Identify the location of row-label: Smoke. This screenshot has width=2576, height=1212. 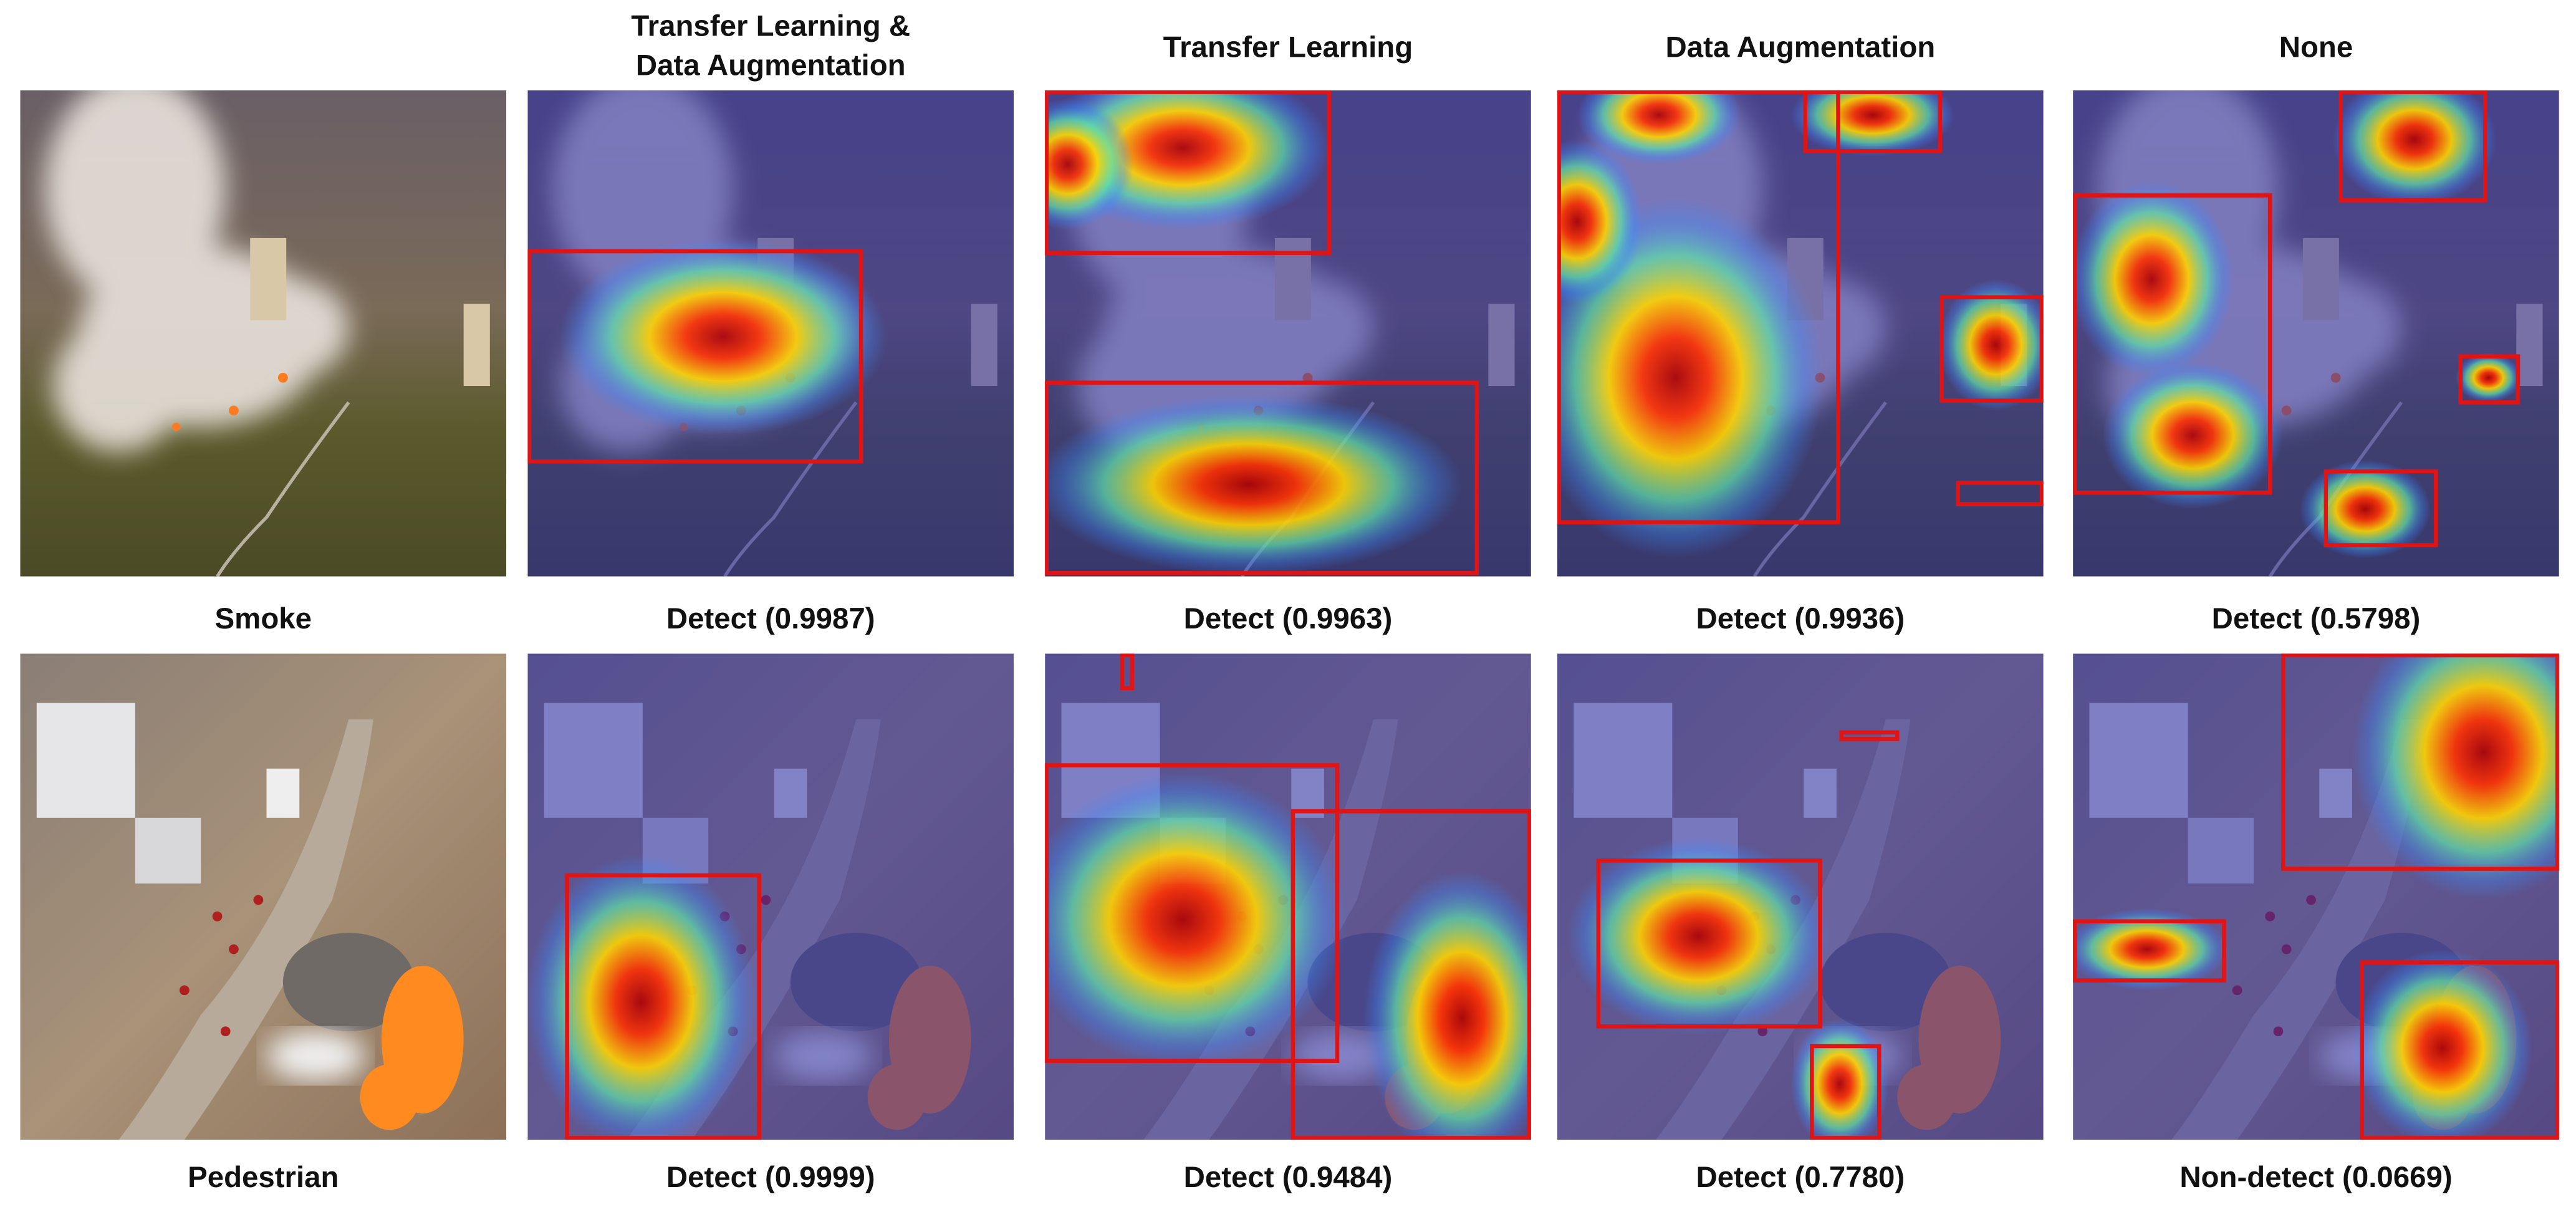
(263, 618).